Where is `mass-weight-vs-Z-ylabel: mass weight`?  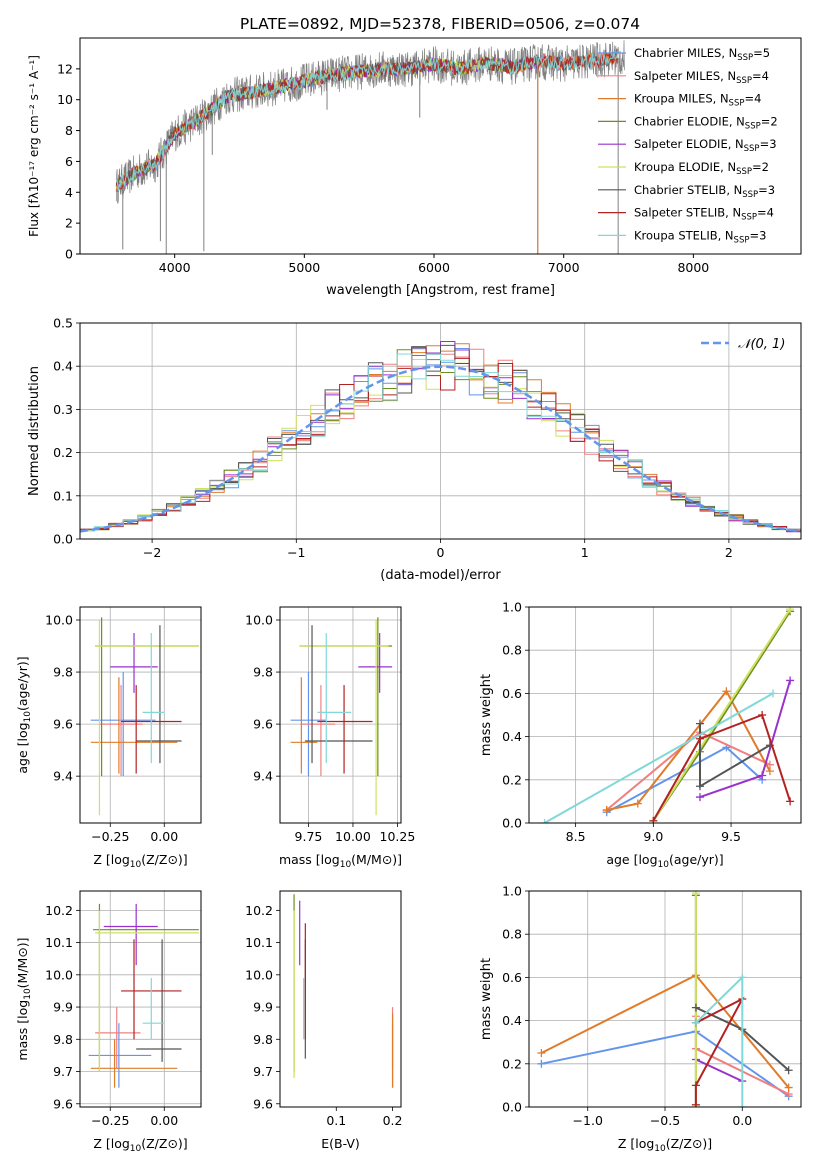 mass-weight-vs-Z-ylabel: mass weight is located at coordinates (486, 999).